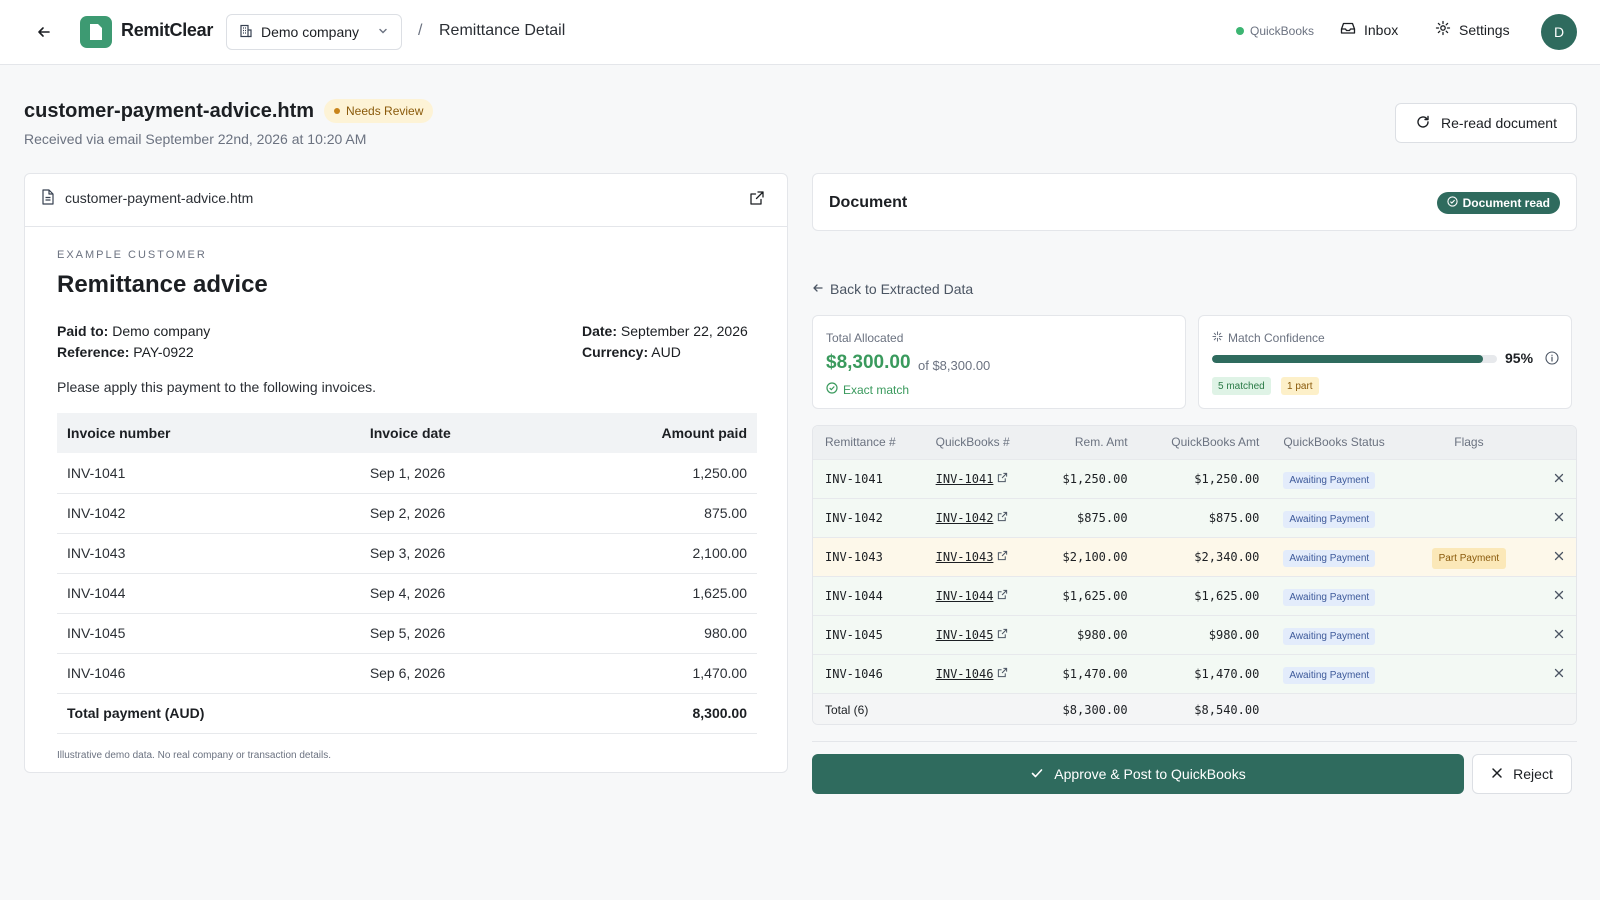  I want to click on cell-remittance: INV-1042, so click(868, 517).